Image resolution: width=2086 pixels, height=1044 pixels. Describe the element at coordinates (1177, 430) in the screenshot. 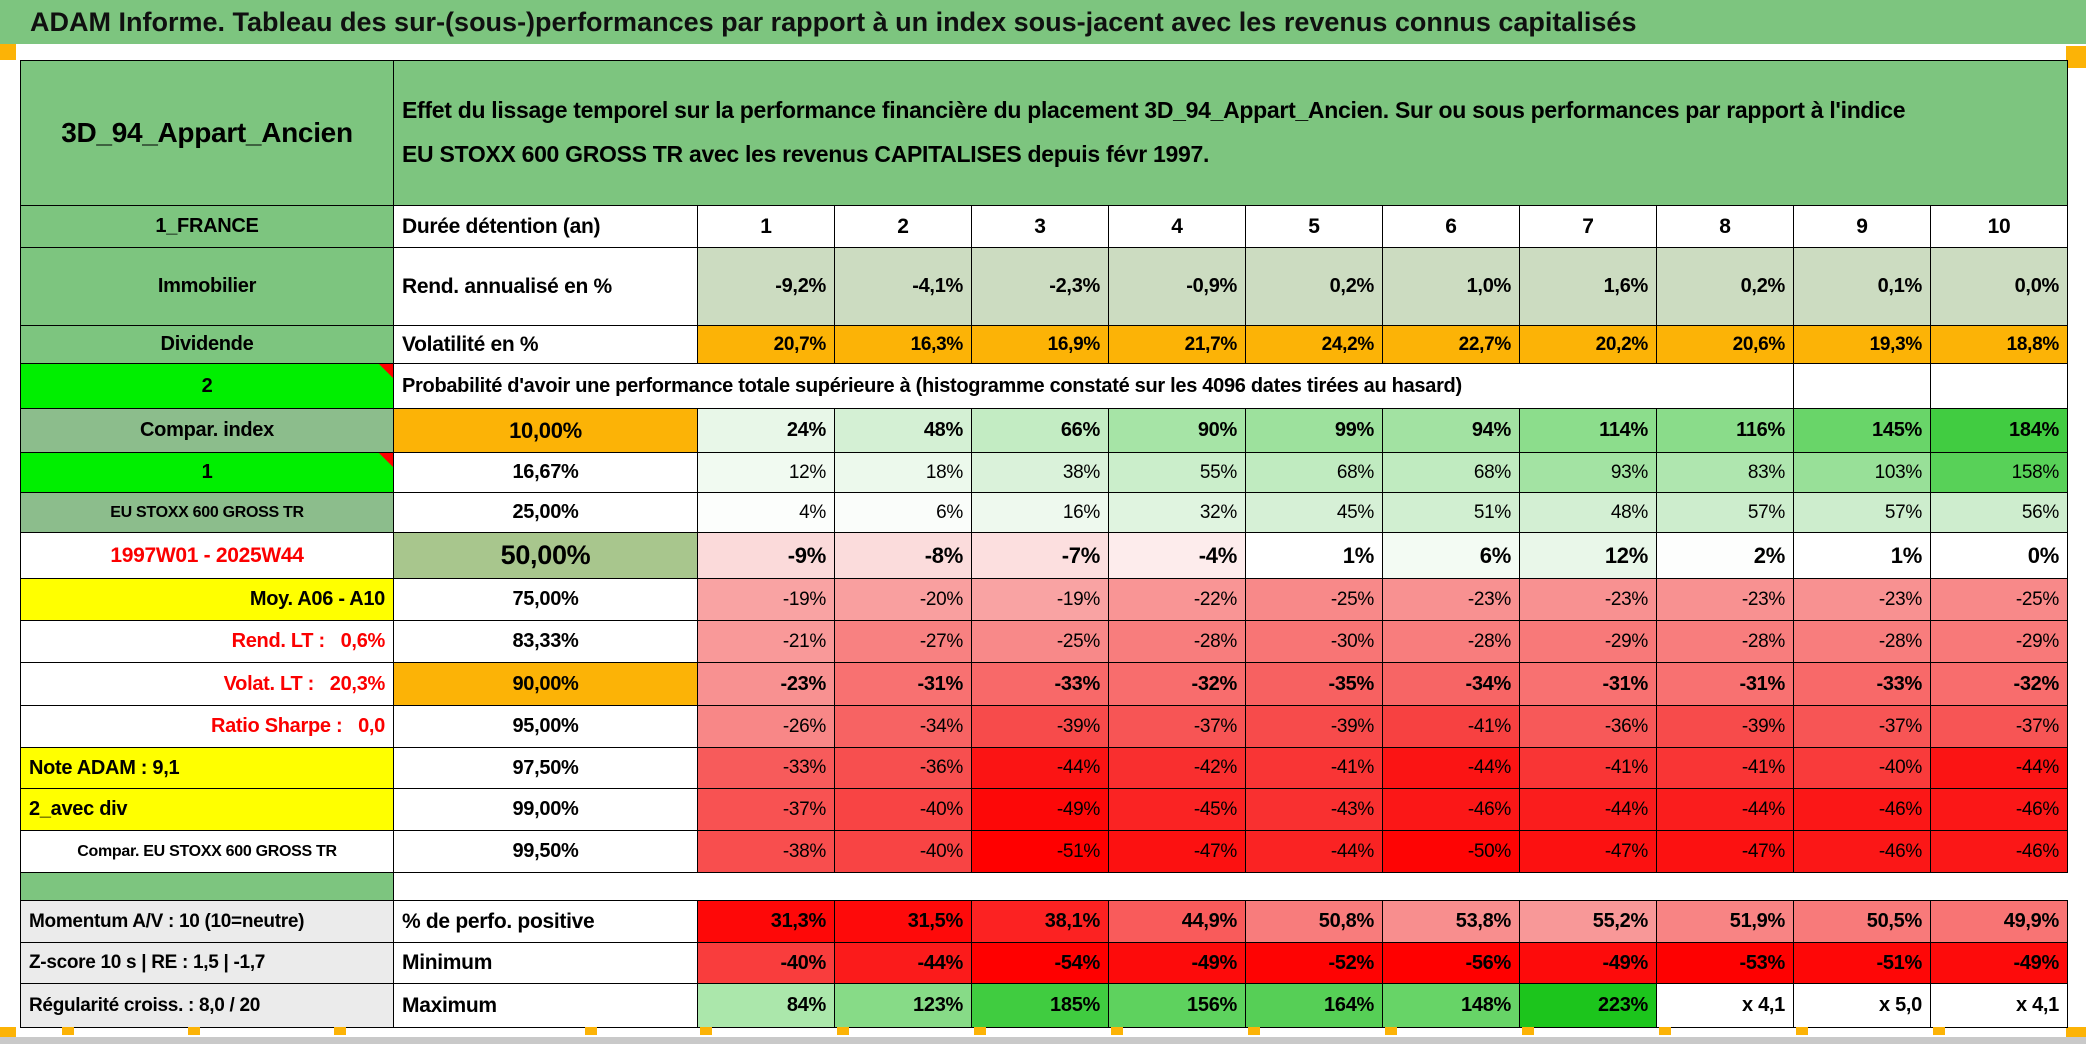

I see `data-cell: 90%` at that location.